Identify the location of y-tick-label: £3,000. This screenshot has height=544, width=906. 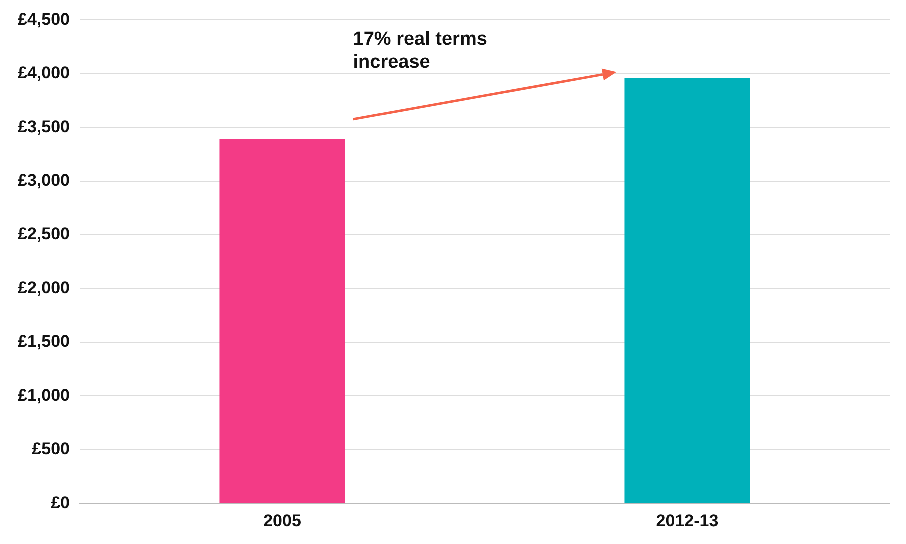
(44, 180).